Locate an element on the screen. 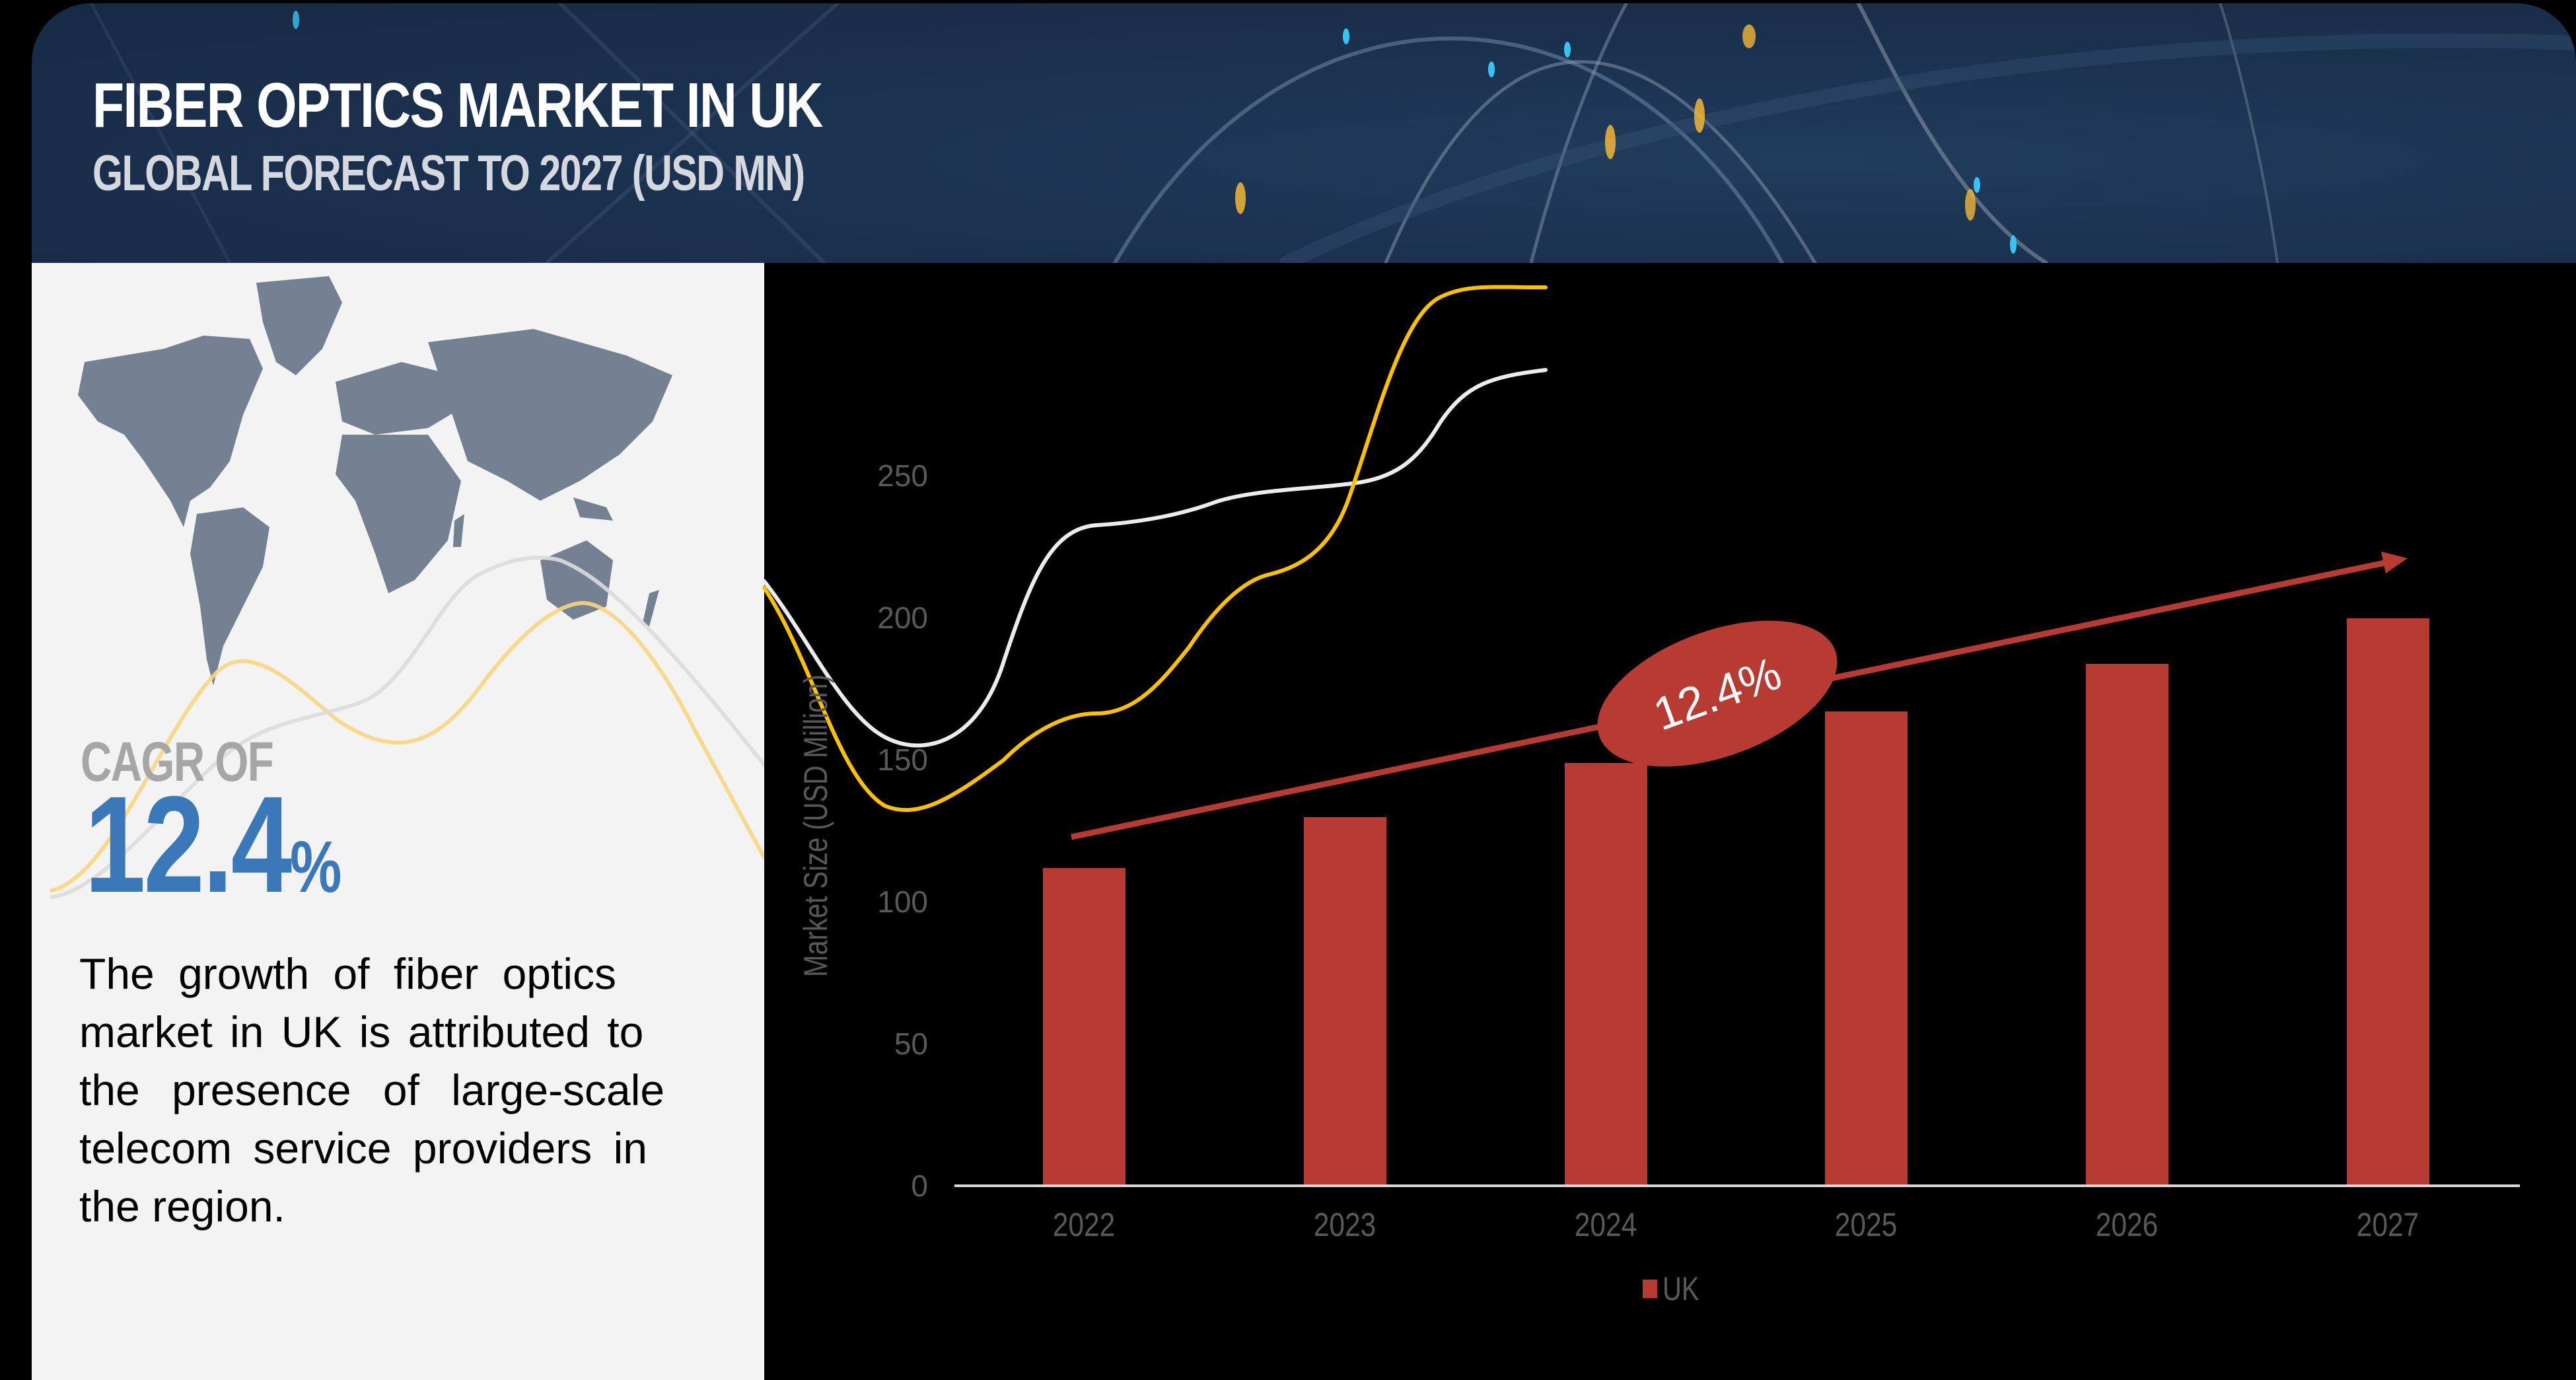 The width and height of the screenshot is (2576, 1380). bar-2026 is located at coordinates (2127, 925).